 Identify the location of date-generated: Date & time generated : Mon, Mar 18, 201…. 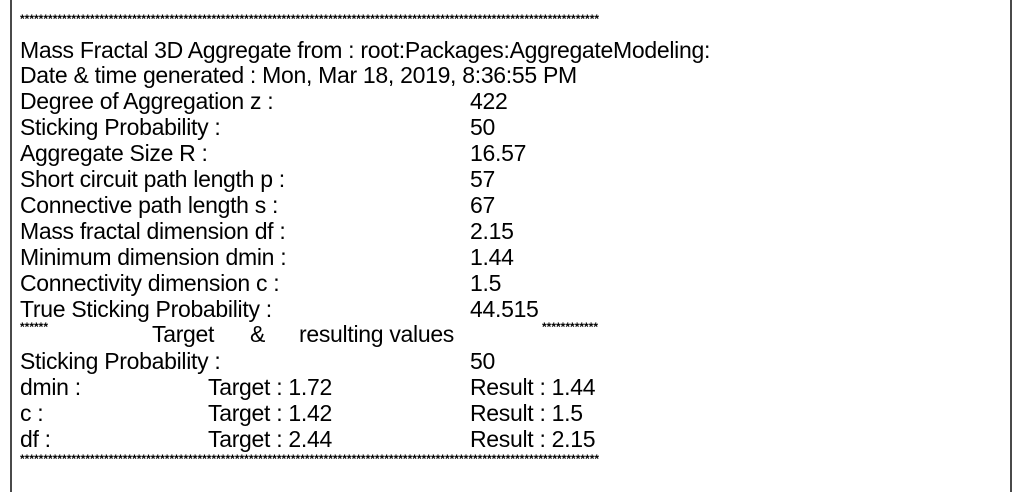
(298, 75).